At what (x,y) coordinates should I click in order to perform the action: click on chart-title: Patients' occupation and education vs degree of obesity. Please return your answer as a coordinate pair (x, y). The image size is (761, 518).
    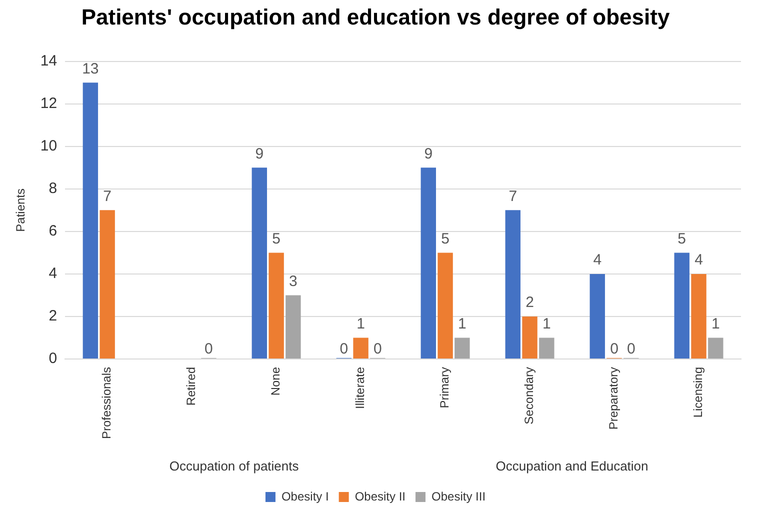
    Looking at the image, I should click on (375, 17).